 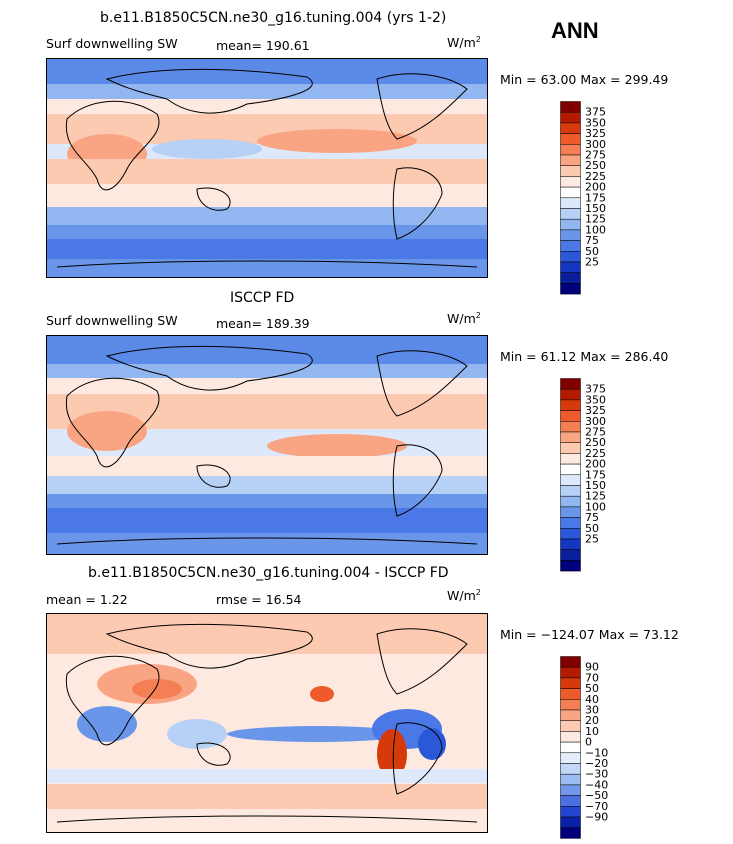 What do you see at coordinates (589, 634) in the screenshot?
I see `panel-3-minmax: Min = −124.07 Max = 73.12` at bounding box center [589, 634].